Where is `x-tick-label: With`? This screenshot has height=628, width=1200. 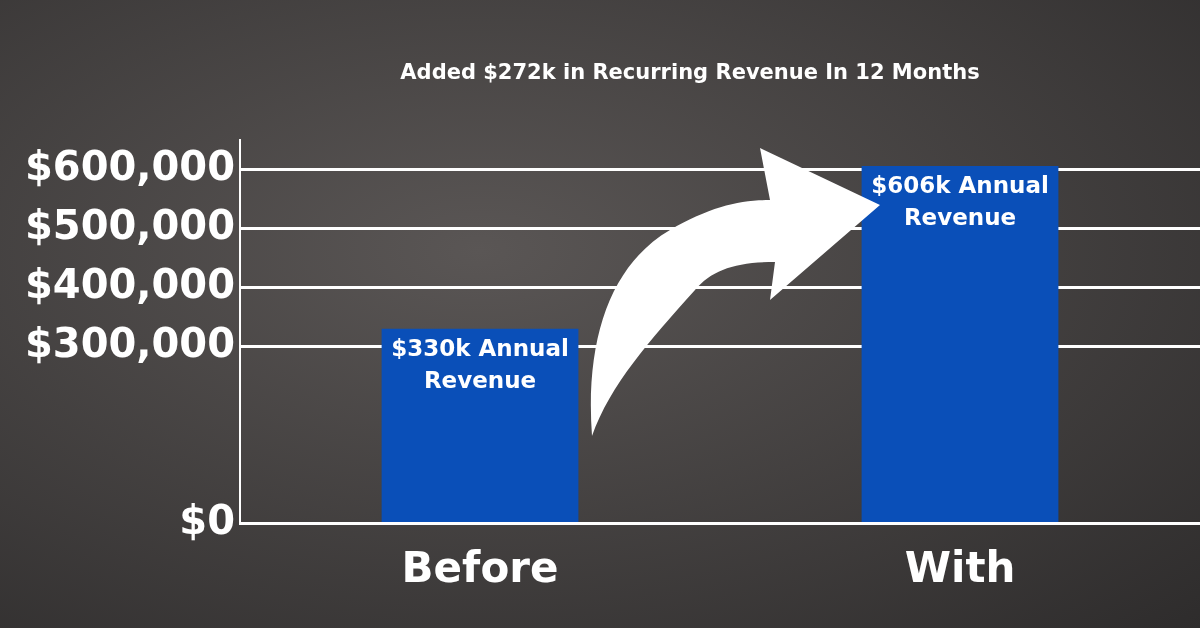
x-tick-label: With is located at coordinates (960, 567).